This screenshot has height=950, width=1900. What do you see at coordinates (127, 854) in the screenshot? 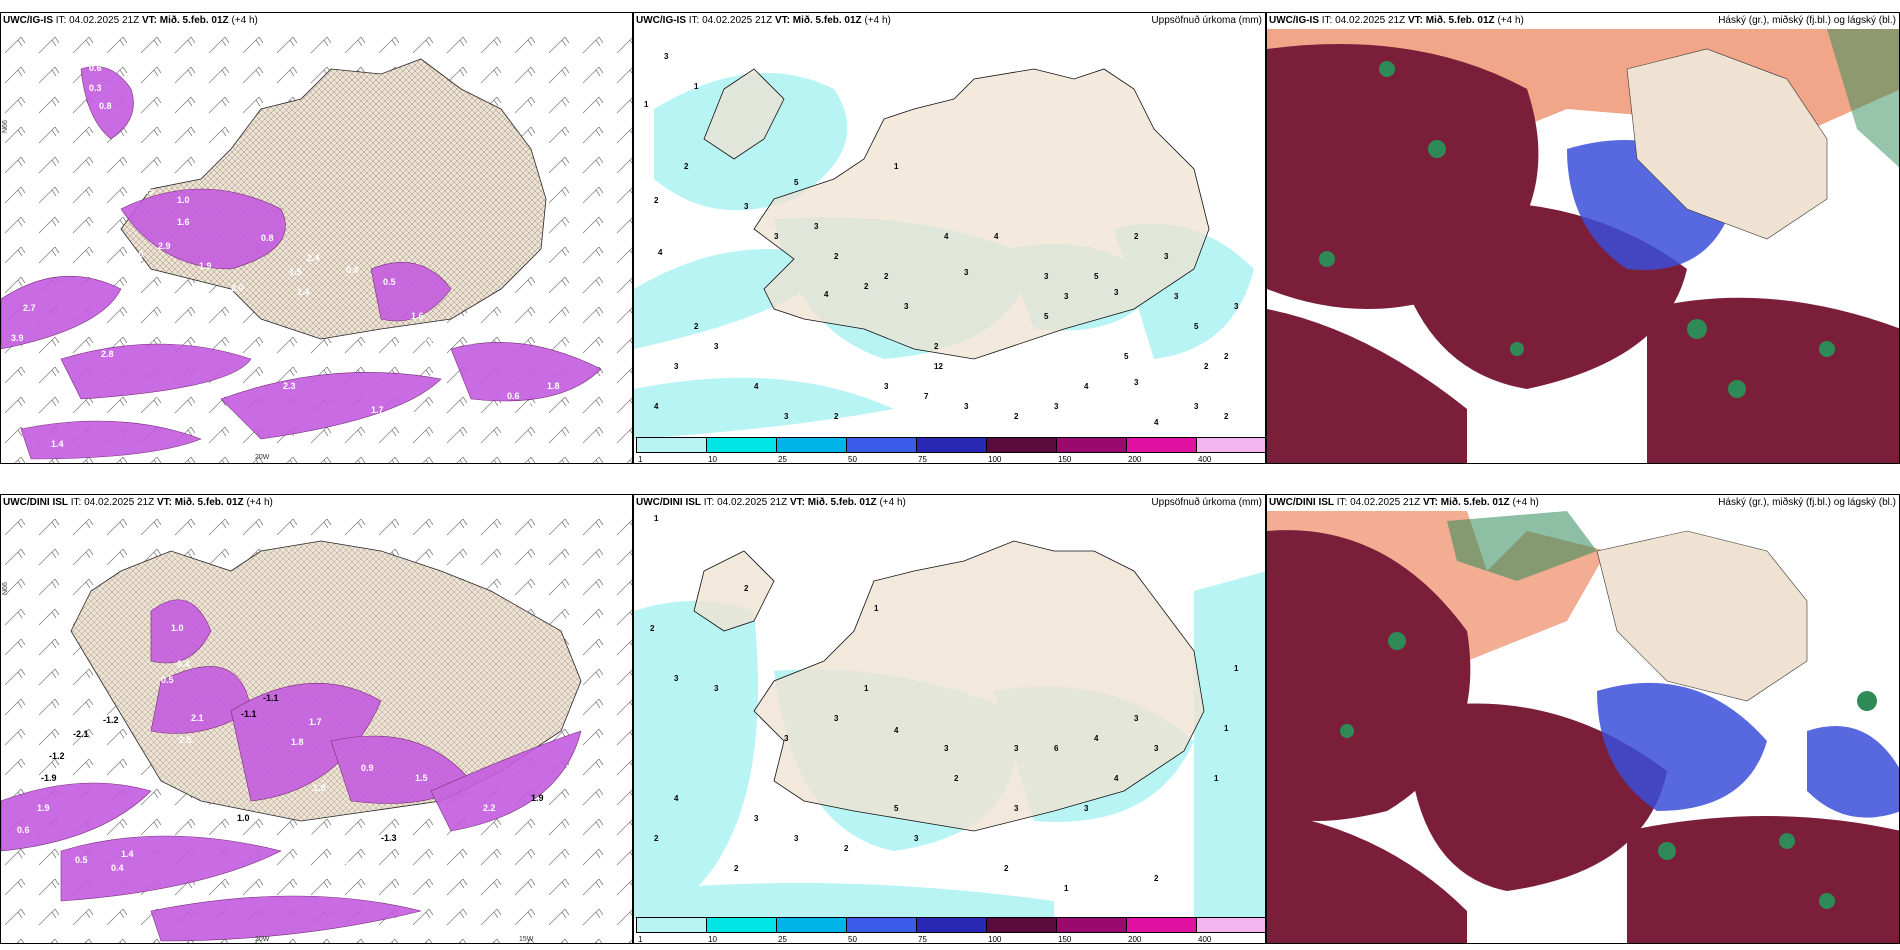
I see `svg-text: 1.4` at bounding box center [127, 854].